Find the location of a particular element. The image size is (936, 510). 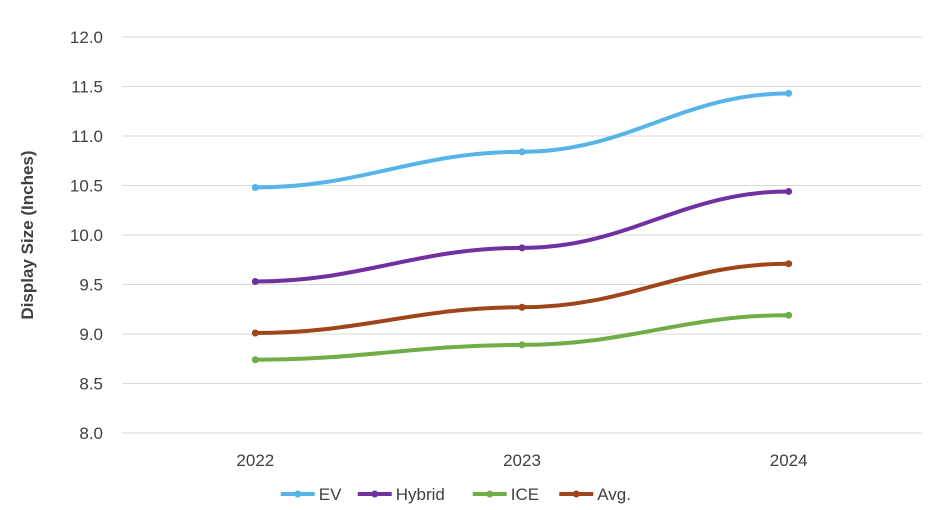

x-tick-label: 2022 is located at coordinates (255, 460).